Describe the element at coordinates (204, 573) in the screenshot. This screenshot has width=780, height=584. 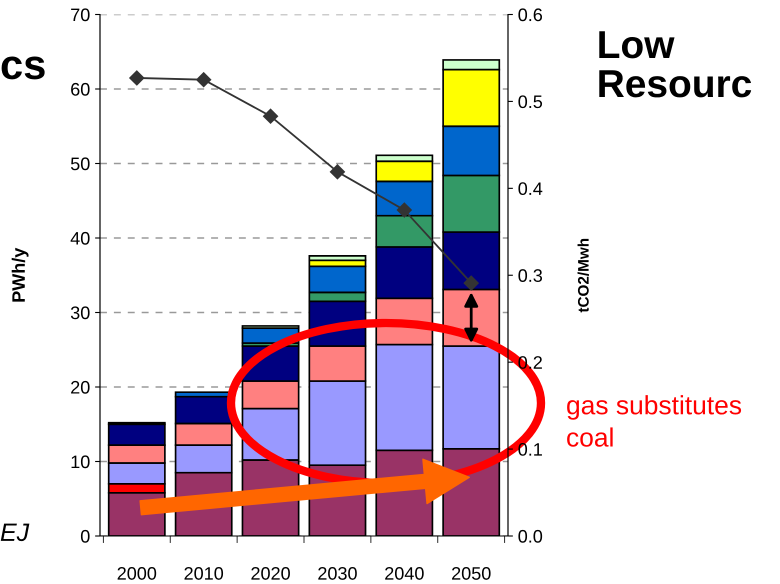
I see `x-tick-label: 2010` at that location.